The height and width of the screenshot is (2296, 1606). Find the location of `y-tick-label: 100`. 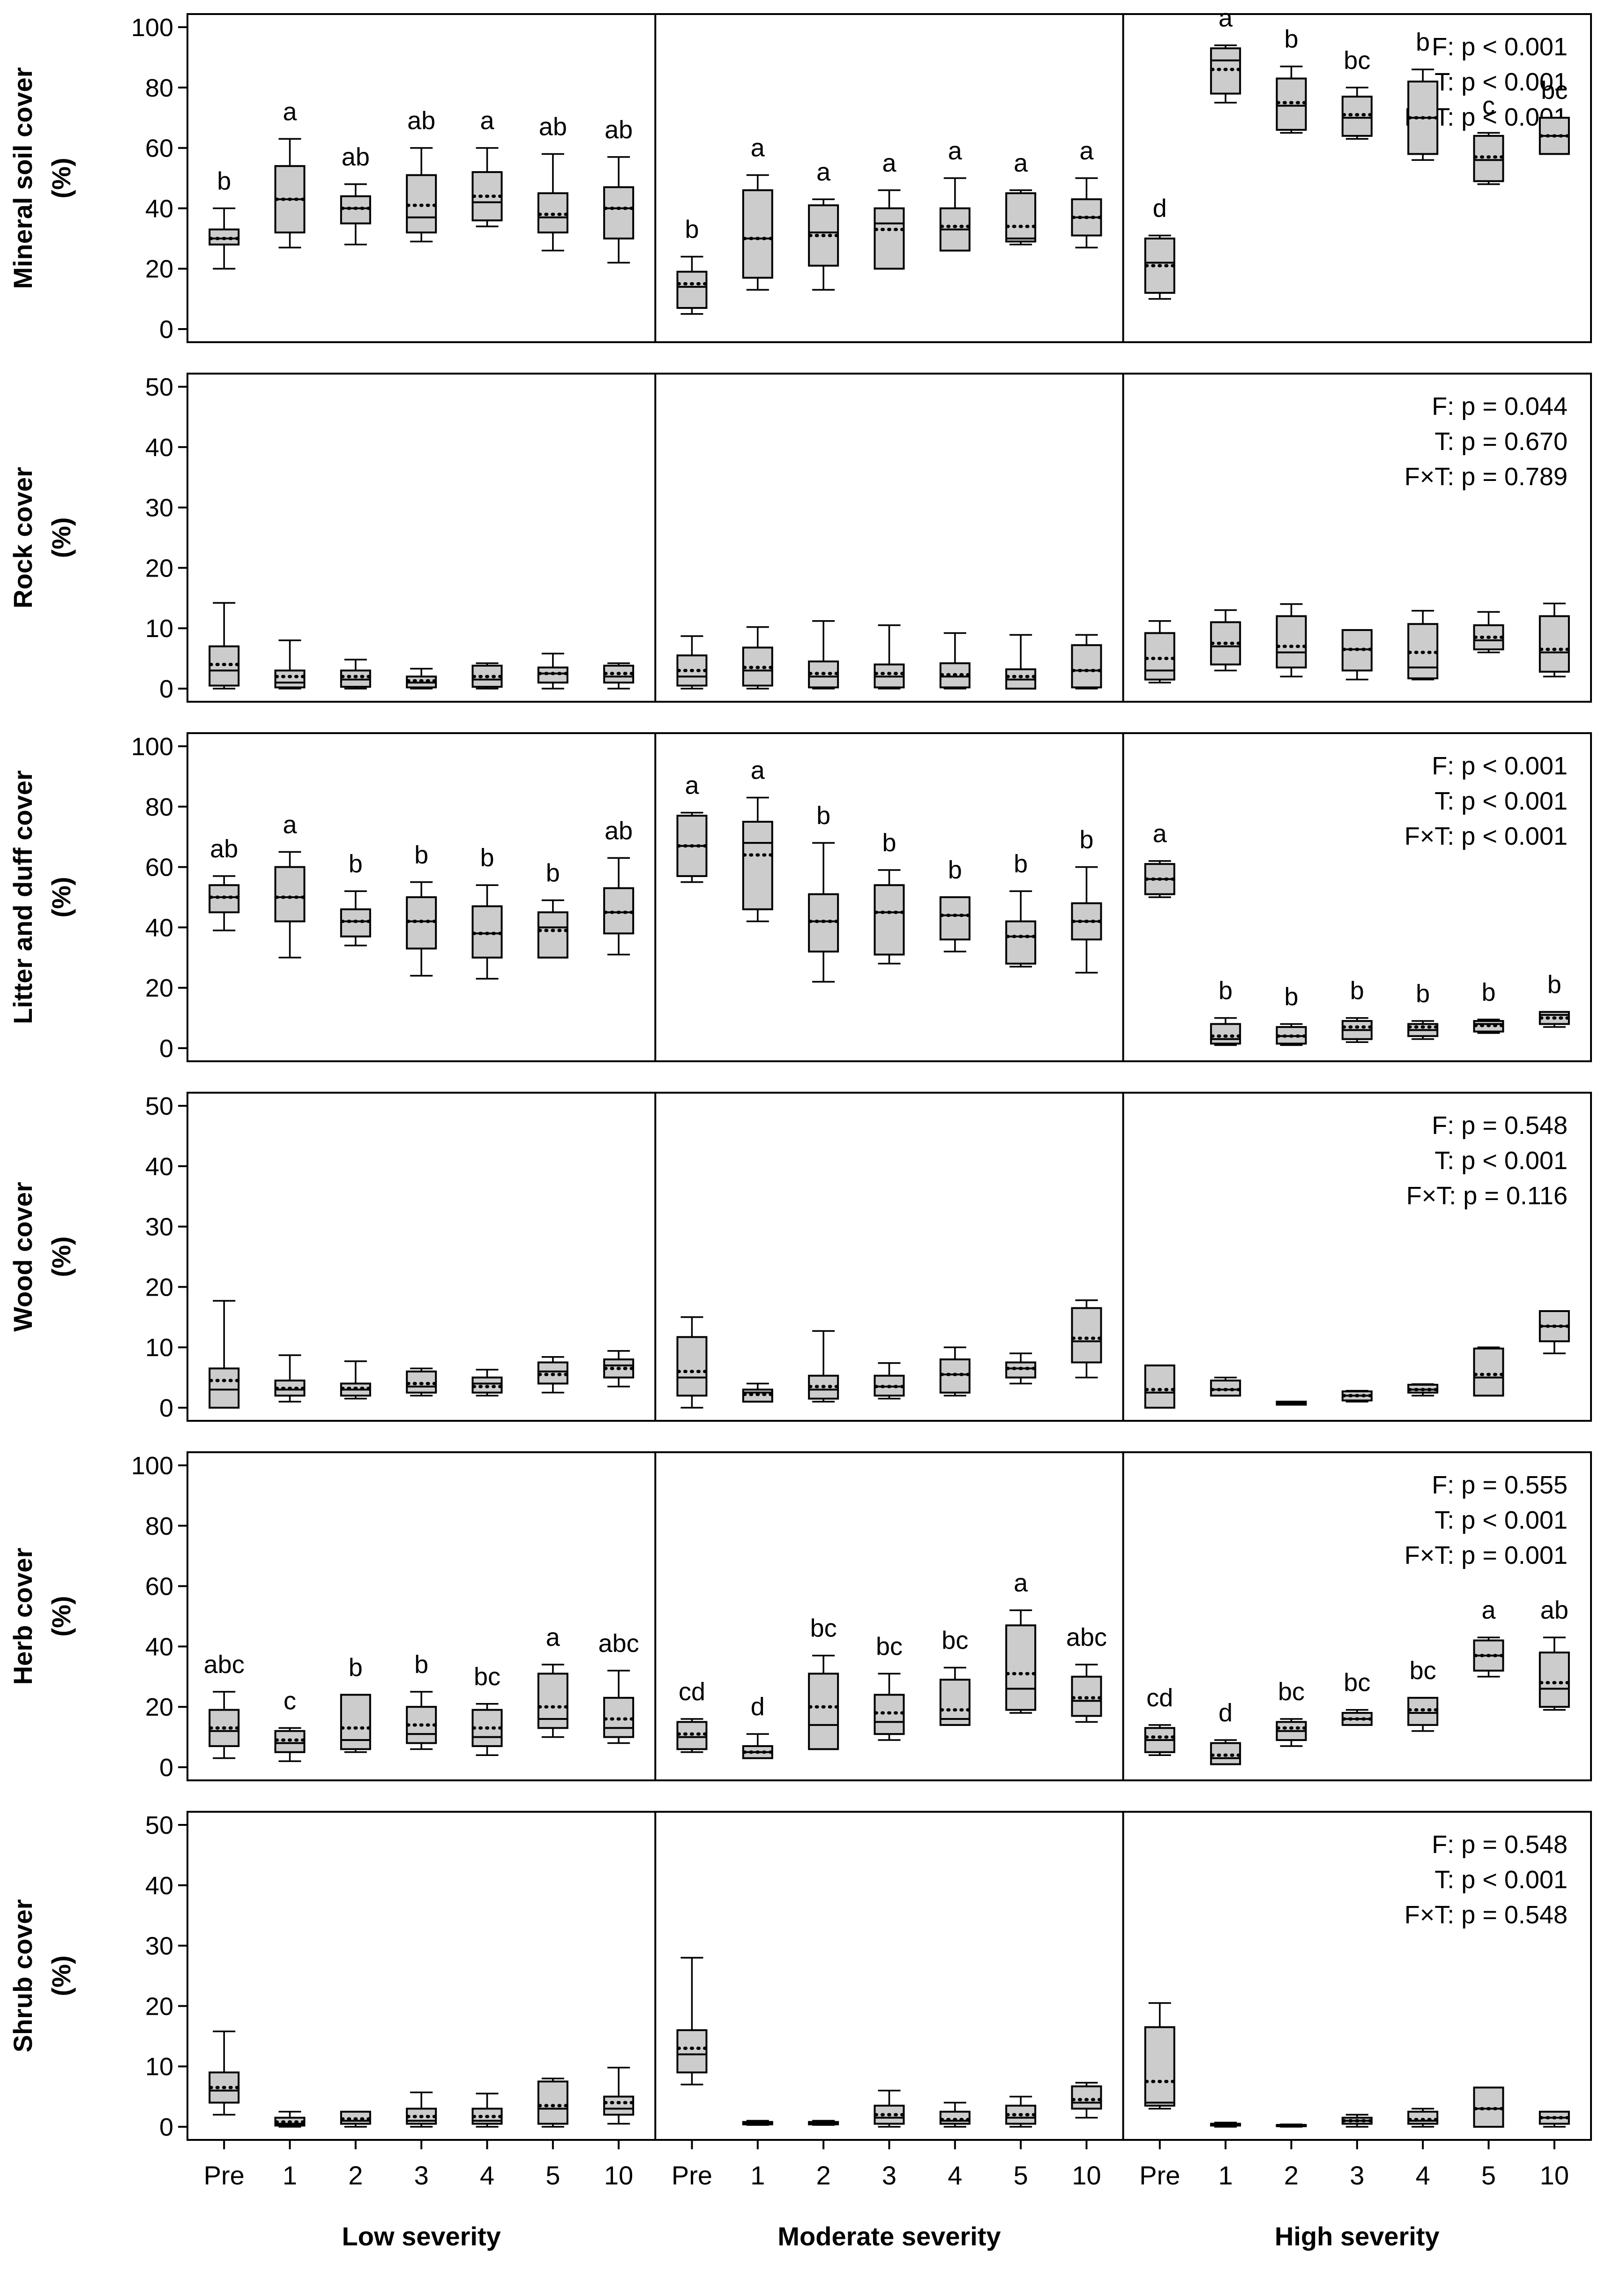

y-tick-label: 100 is located at coordinates (152, 28).